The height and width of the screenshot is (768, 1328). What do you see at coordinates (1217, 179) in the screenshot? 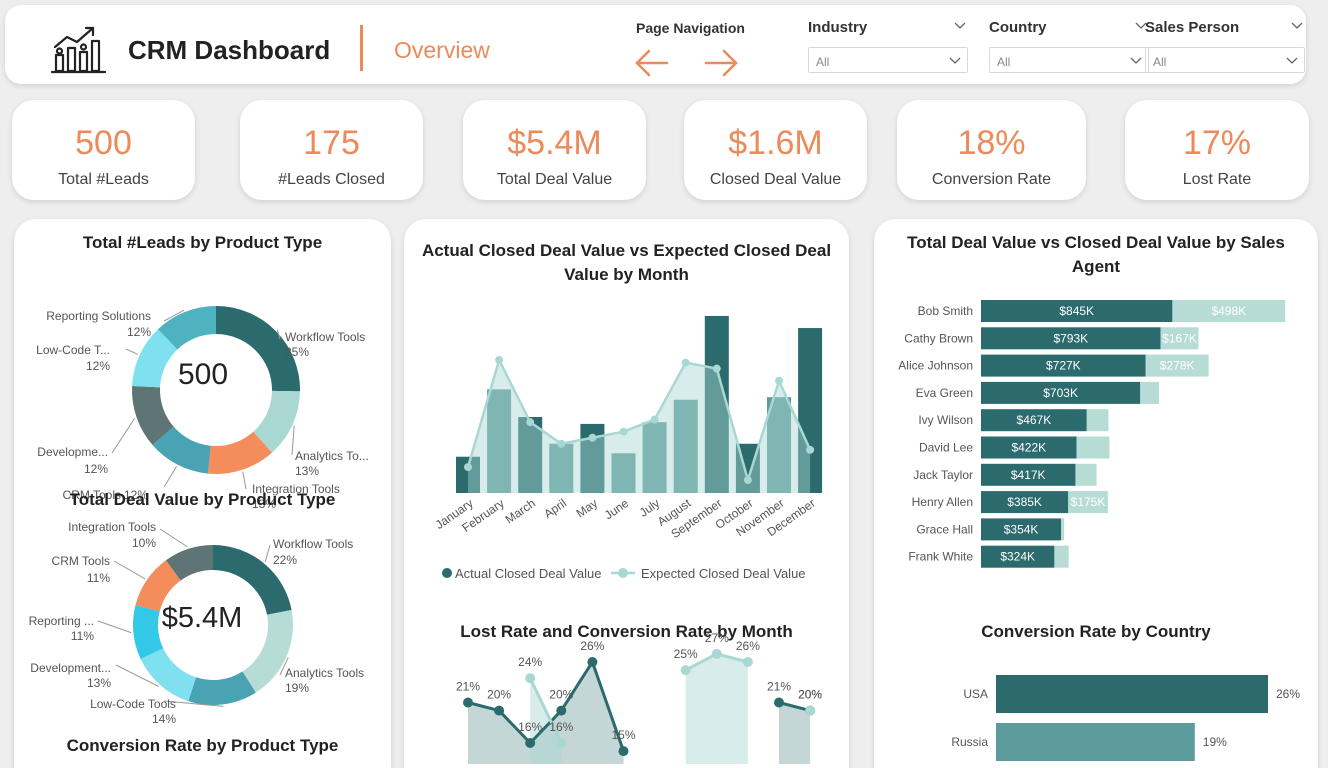
I see `kpi-label: Lost Rate` at bounding box center [1217, 179].